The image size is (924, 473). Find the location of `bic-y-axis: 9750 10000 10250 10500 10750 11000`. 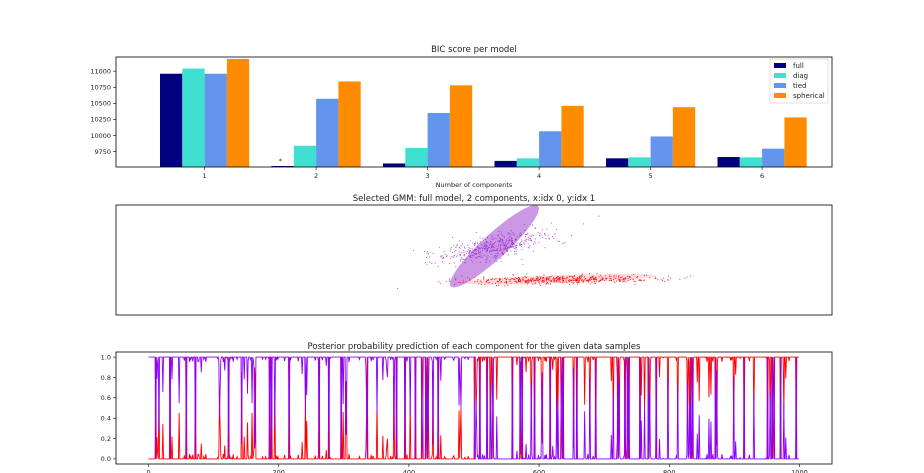

bic-y-axis: 9750 10000 10250 10500 10750 11000 is located at coordinates (103, 111).